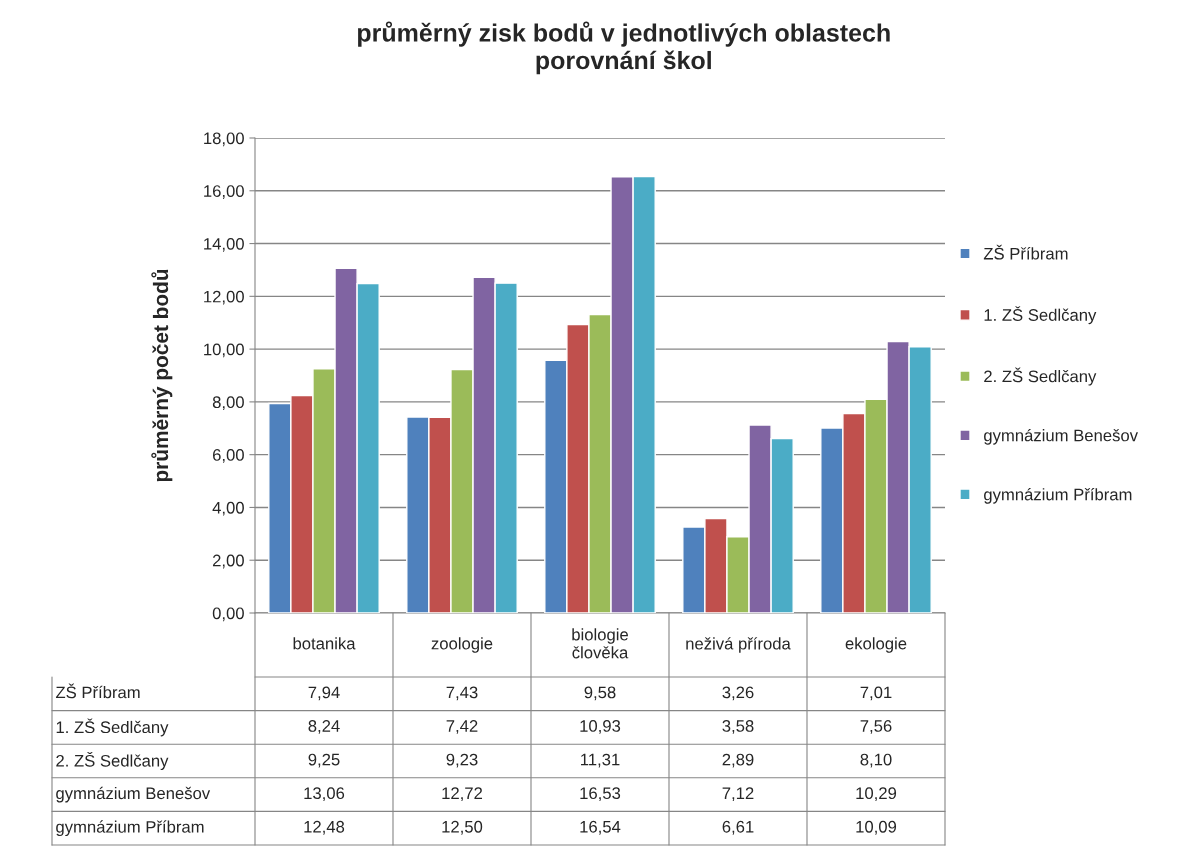  What do you see at coordinates (324, 760) in the screenshot?
I see `data-label: 9,25` at bounding box center [324, 760].